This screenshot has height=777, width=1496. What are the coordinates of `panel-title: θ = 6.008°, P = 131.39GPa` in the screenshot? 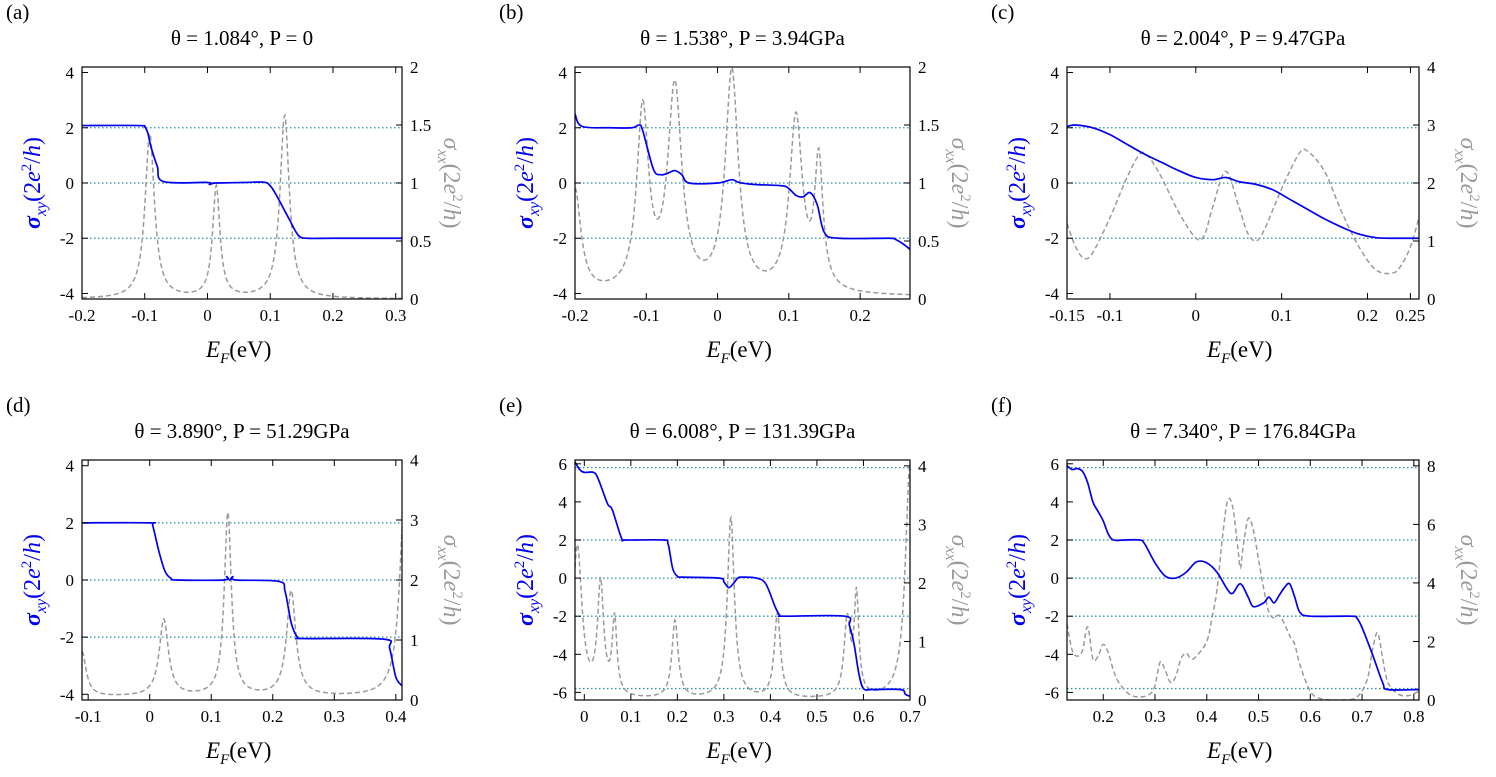 It's located at (743, 431).